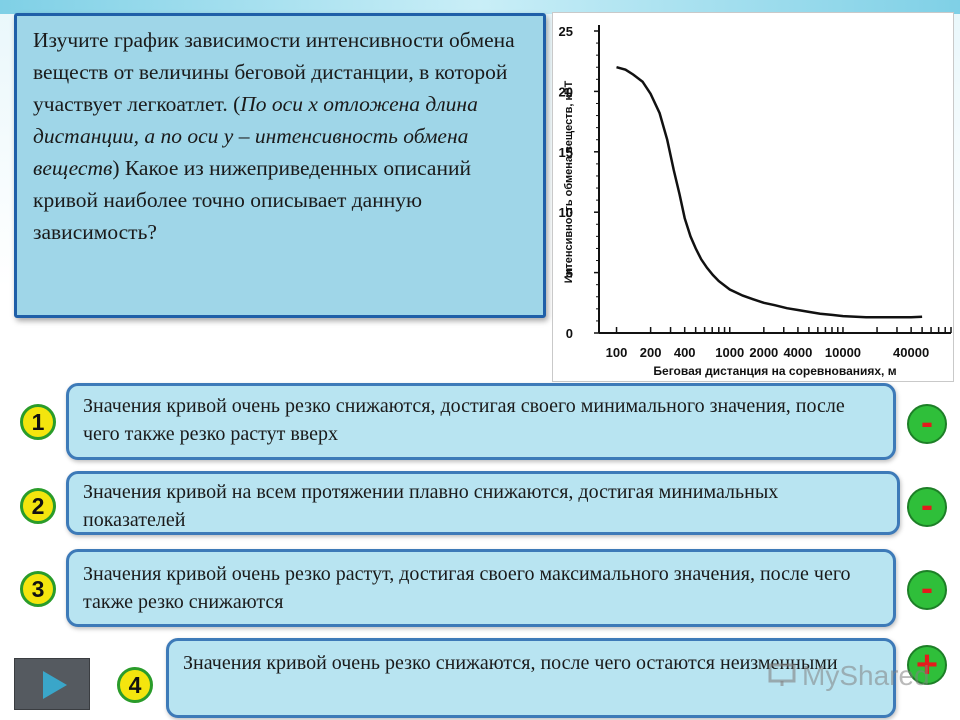 The height and width of the screenshot is (720, 960). What do you see at coordinates (569, 273) in the screenshot?
I see `y-tick-label: 5` at bounding box center [569, 273].